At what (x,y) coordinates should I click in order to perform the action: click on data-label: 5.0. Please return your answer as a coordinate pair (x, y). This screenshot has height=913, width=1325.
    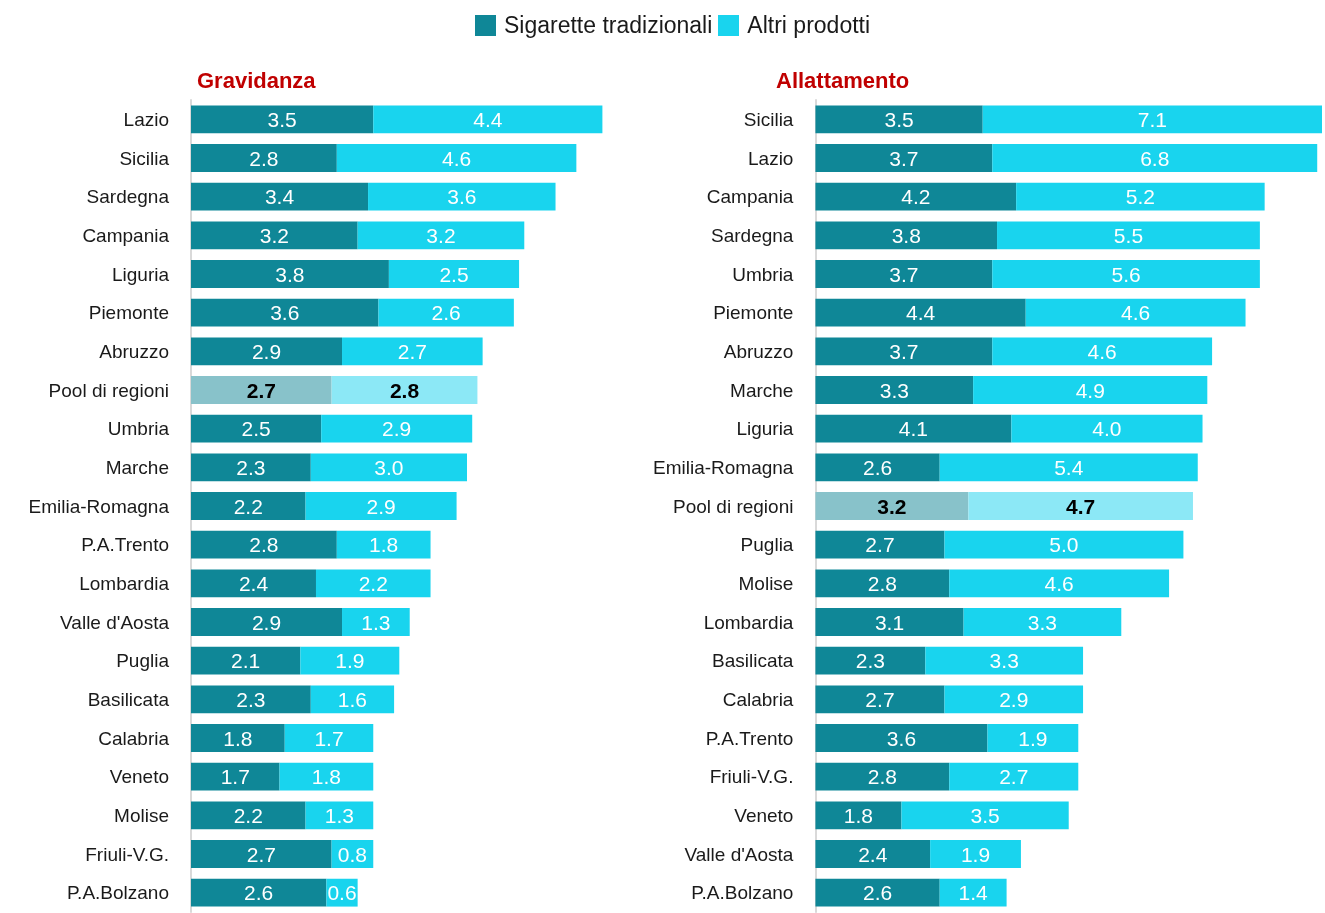
    Looking at the image, I should click on (1064, 545).